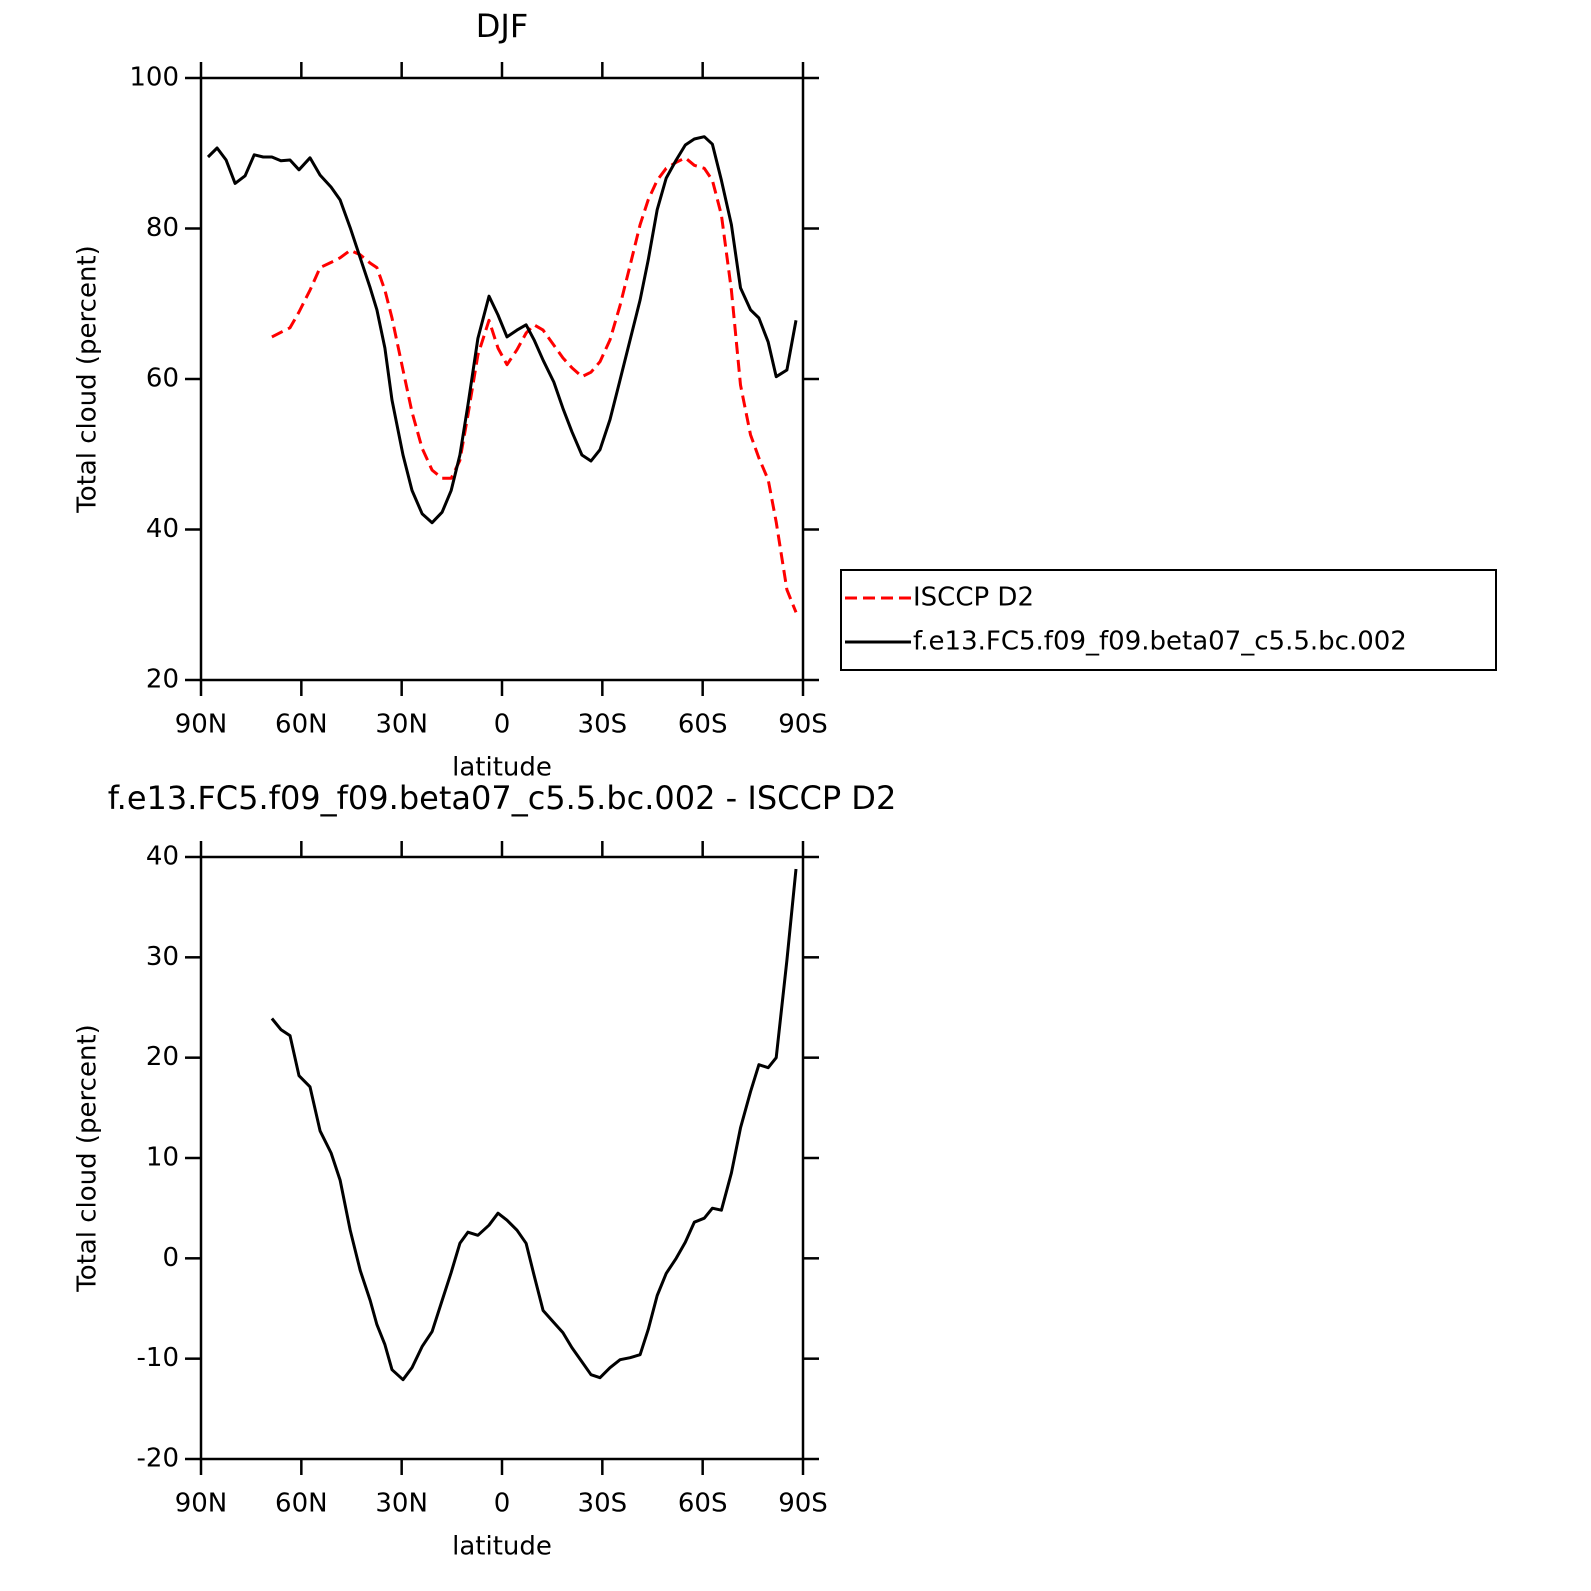 This screenshot has width=1591, height=1591. What do you see at coordinates (162, 1158) in the screenshot?
I see `y-tick-label: 10` at bounding box center [162, 1158].